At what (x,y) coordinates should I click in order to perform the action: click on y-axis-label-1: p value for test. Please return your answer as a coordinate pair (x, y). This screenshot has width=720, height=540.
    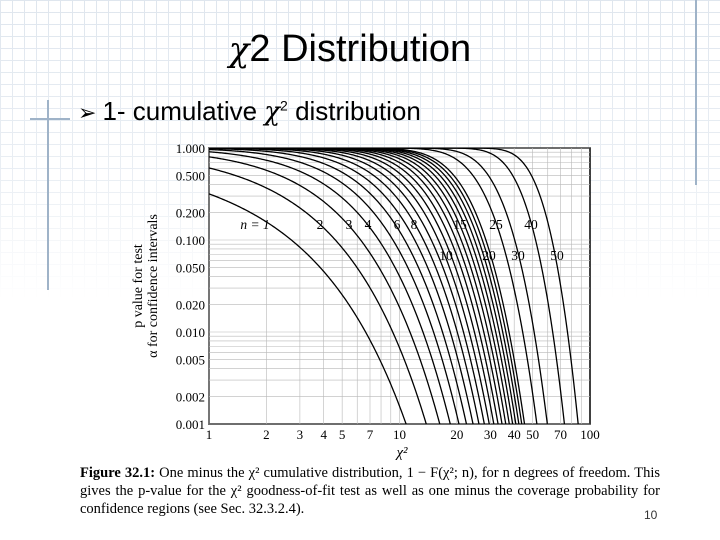
    Looking at the image, I should click on (138, 286).